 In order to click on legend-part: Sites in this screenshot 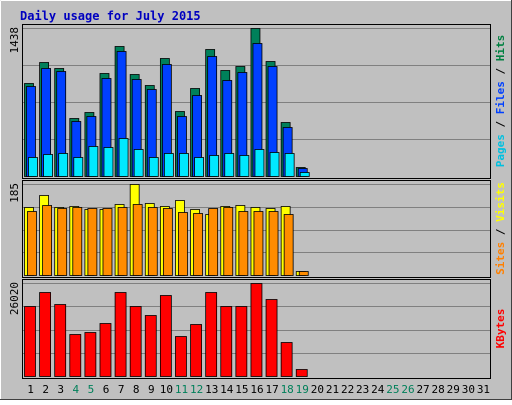, I will do `click(500, 258)`.